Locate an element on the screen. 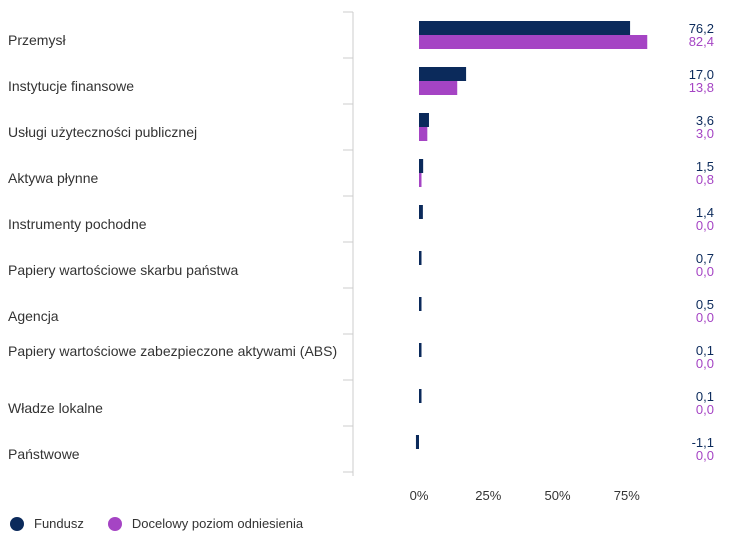 The height and width of the screenshot is (534, 742). data-label-benchmark: 3,0 is located at coordinates (704, 133).